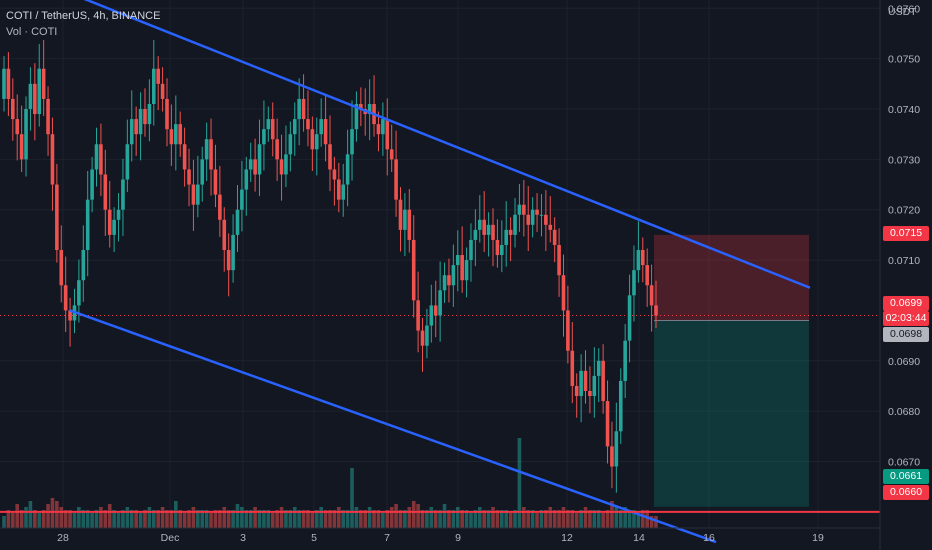  Describe the element at coordinates (906, 492) in the screenshot. I see `price-tag-support: 0.0660` at that location.